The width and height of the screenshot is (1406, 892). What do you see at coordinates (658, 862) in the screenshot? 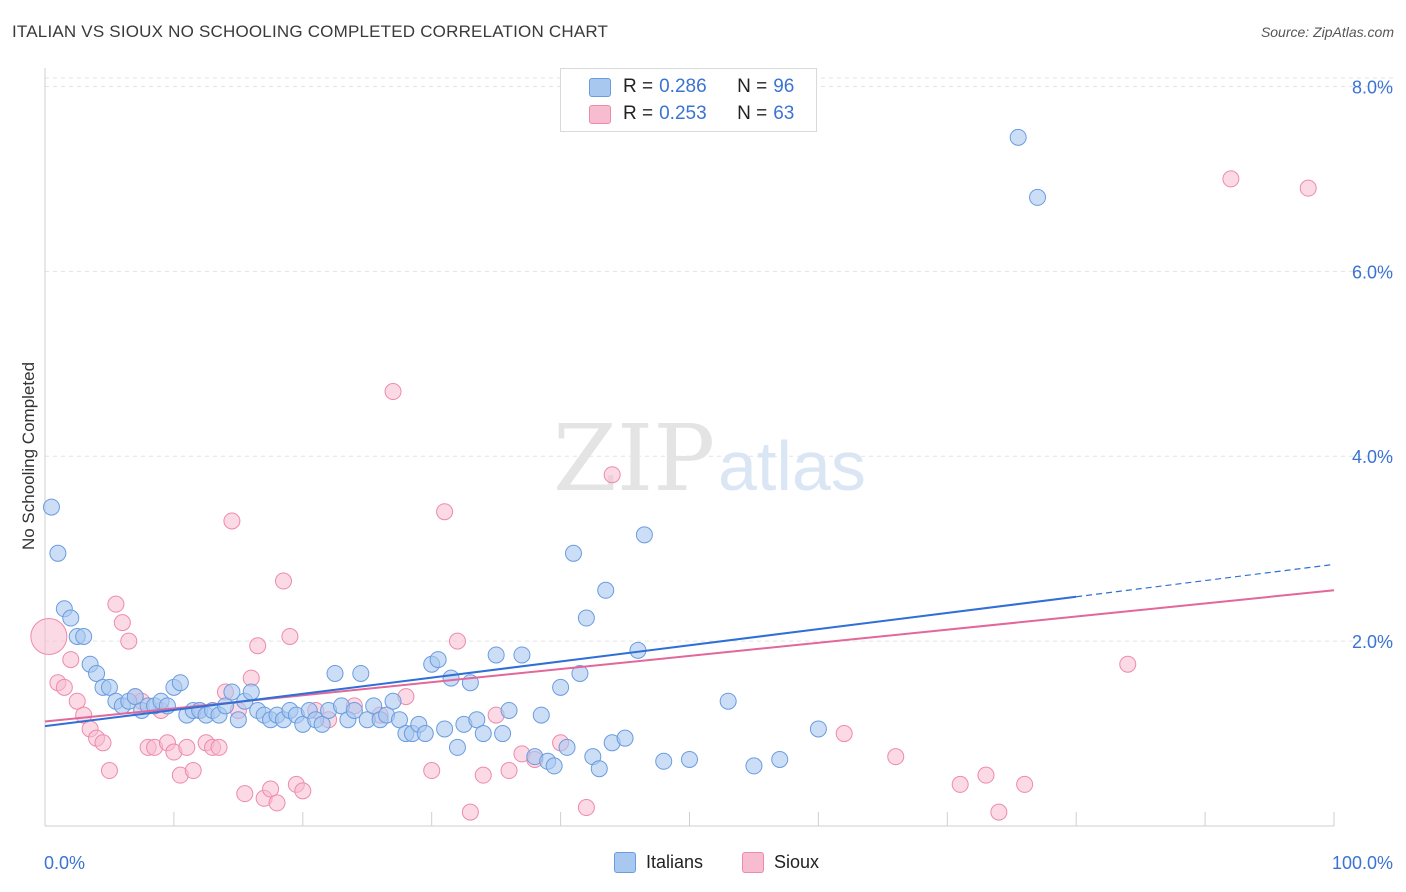
I see `legend-item-italians: Italians` at bounding box center [658, 862].